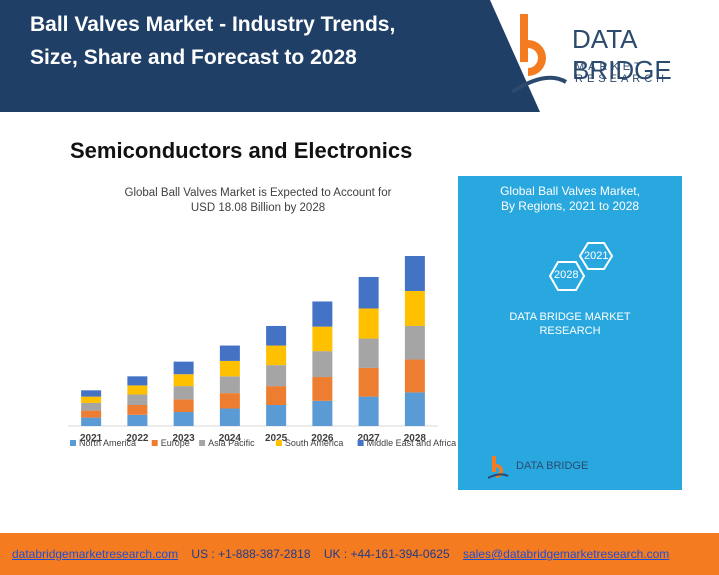 Image resolution: width=719 pixels, height=575 pixels. I want to click on x-tick-label: 2025, so click(276, 438).